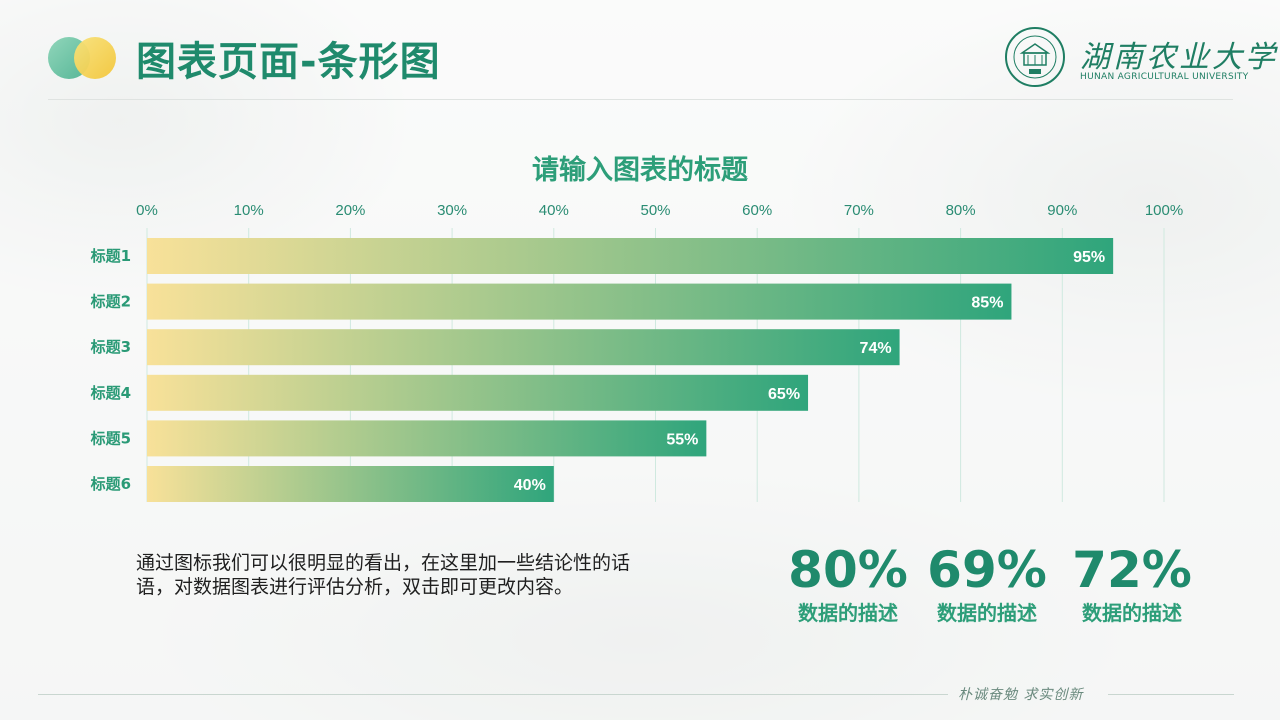 The image size is (1280, 720). I want to click on x-axis-ticks: 0% 10% 20% 30% 40% 50% 60% 70% 80% 90% 100%, so click(659, 210).